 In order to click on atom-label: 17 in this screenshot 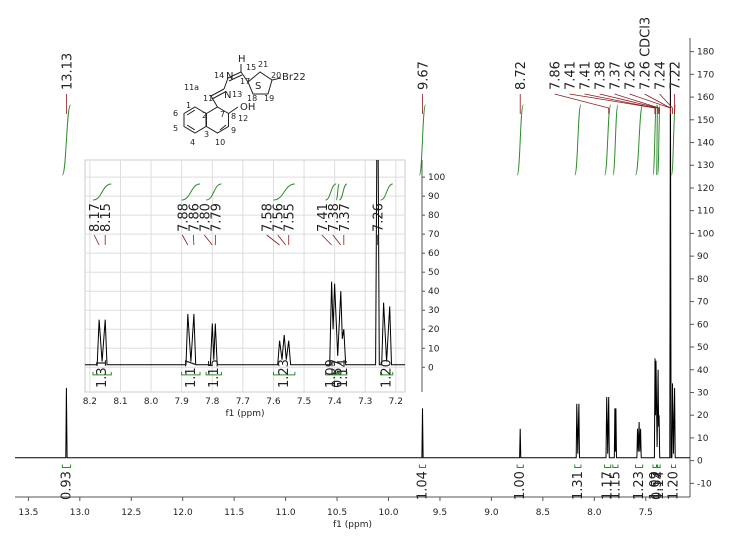, I will do `click(245, 81)`.